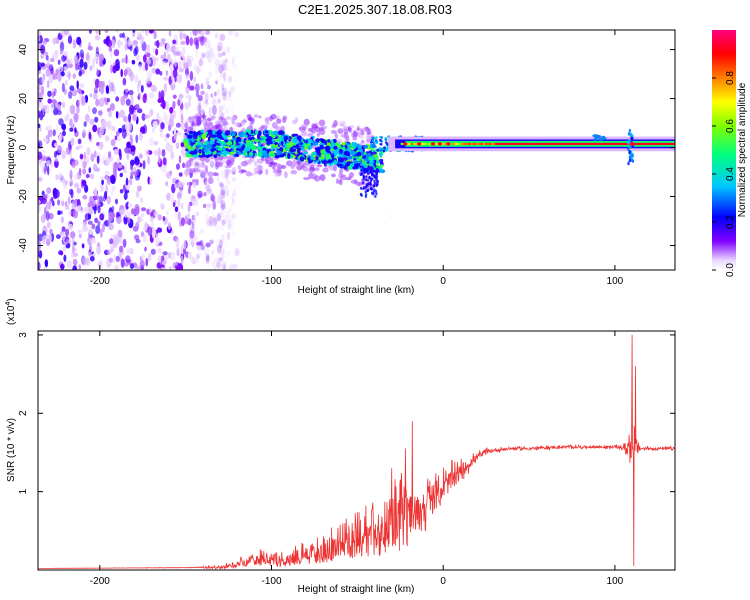  Describe the element at coordinates (23, 99) in the screenshot. I see `spectrogram-y-tick-label: 20` at that location.